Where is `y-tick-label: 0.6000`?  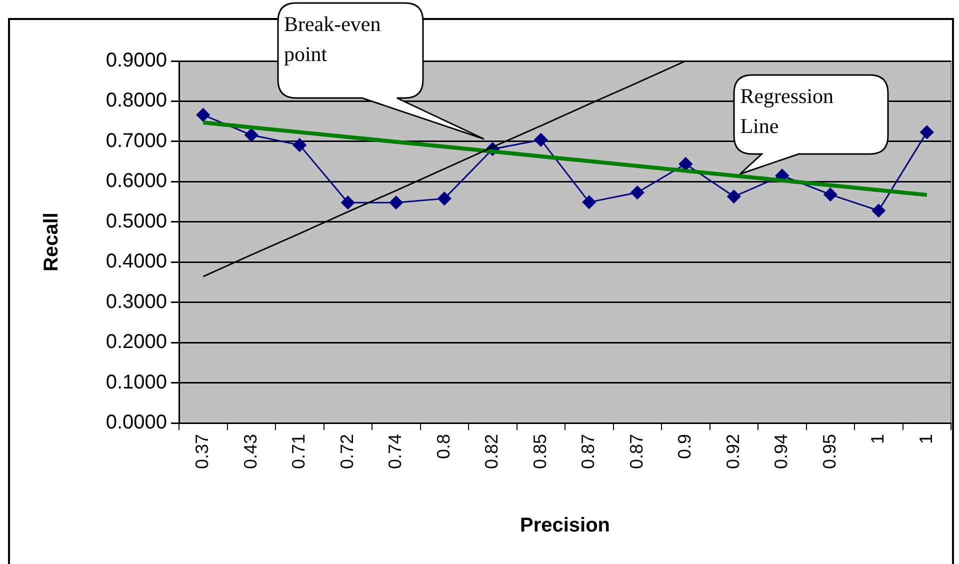 y-tick-label: 0.6000 is located at coordinates (136, 181).